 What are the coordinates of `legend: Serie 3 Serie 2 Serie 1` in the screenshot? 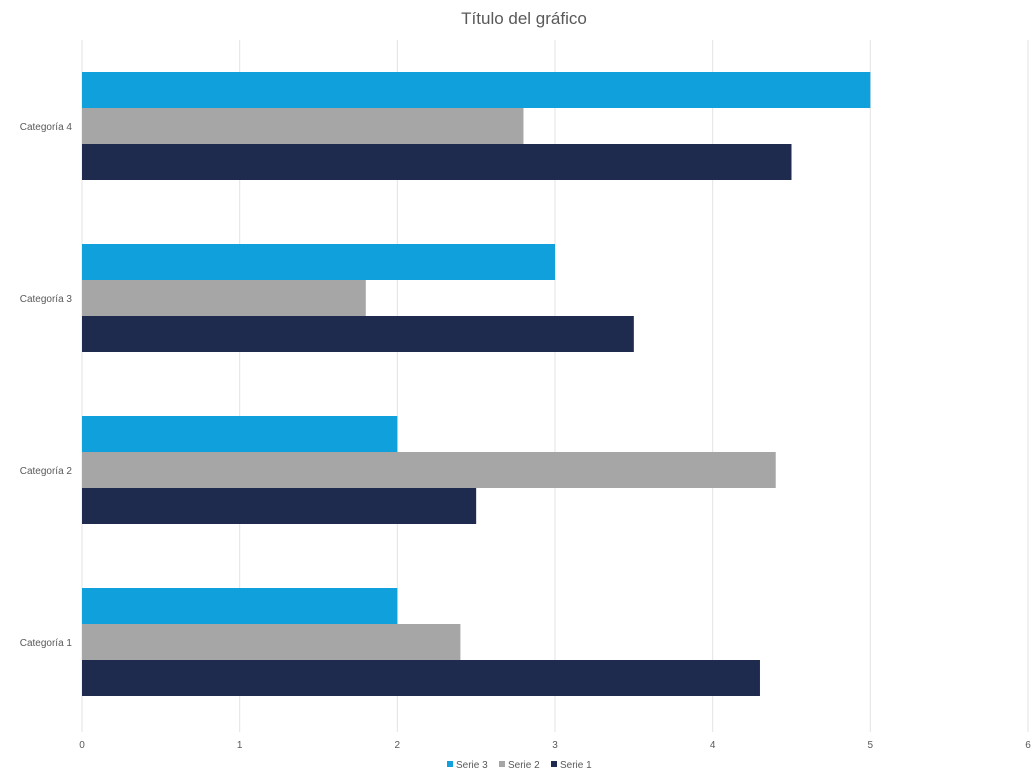 It's located at (519, 765).